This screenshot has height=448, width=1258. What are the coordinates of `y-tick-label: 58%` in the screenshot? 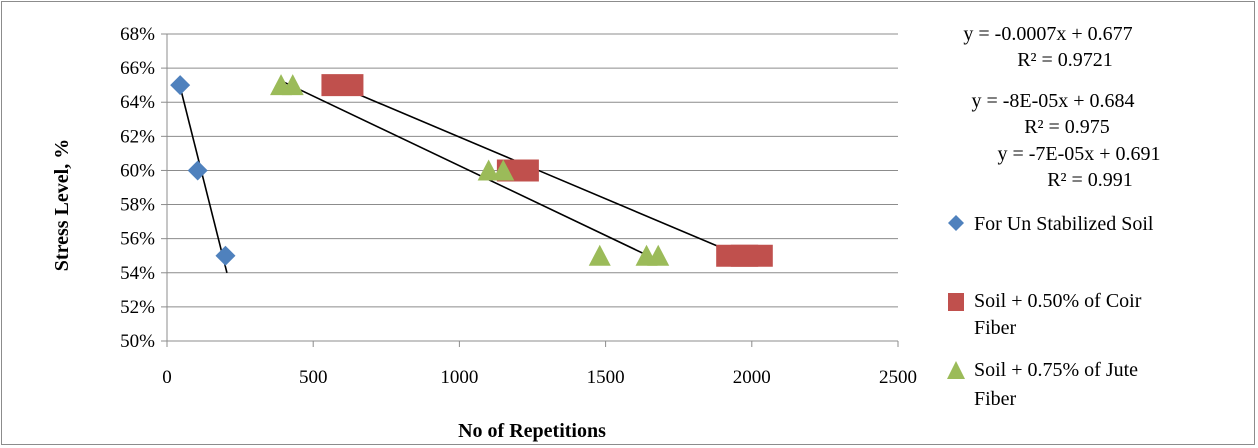 It's located at (137, 205).